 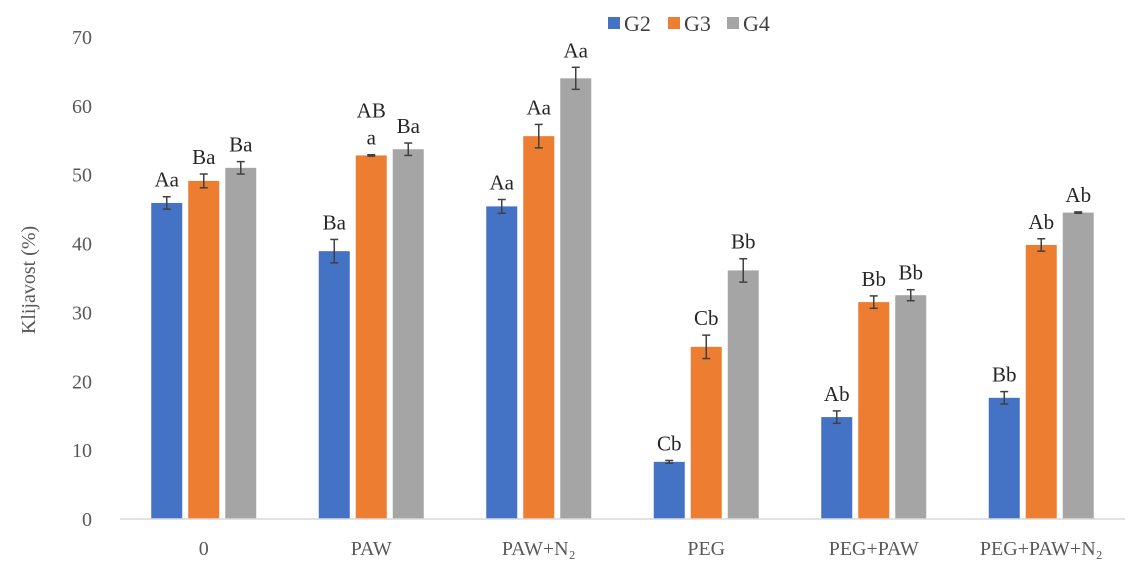 What do you see at coordinates (82, 38) in the screenshot?
I see `y-tick-label: 70` at bounding box center [82, 38].